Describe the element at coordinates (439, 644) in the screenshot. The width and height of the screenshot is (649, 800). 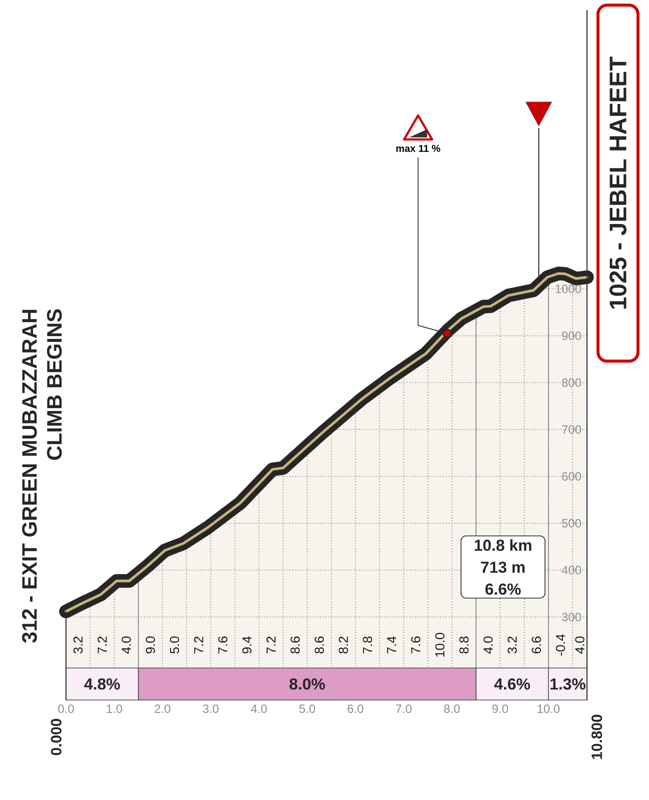
I see `annotation: 10.0` at that location.